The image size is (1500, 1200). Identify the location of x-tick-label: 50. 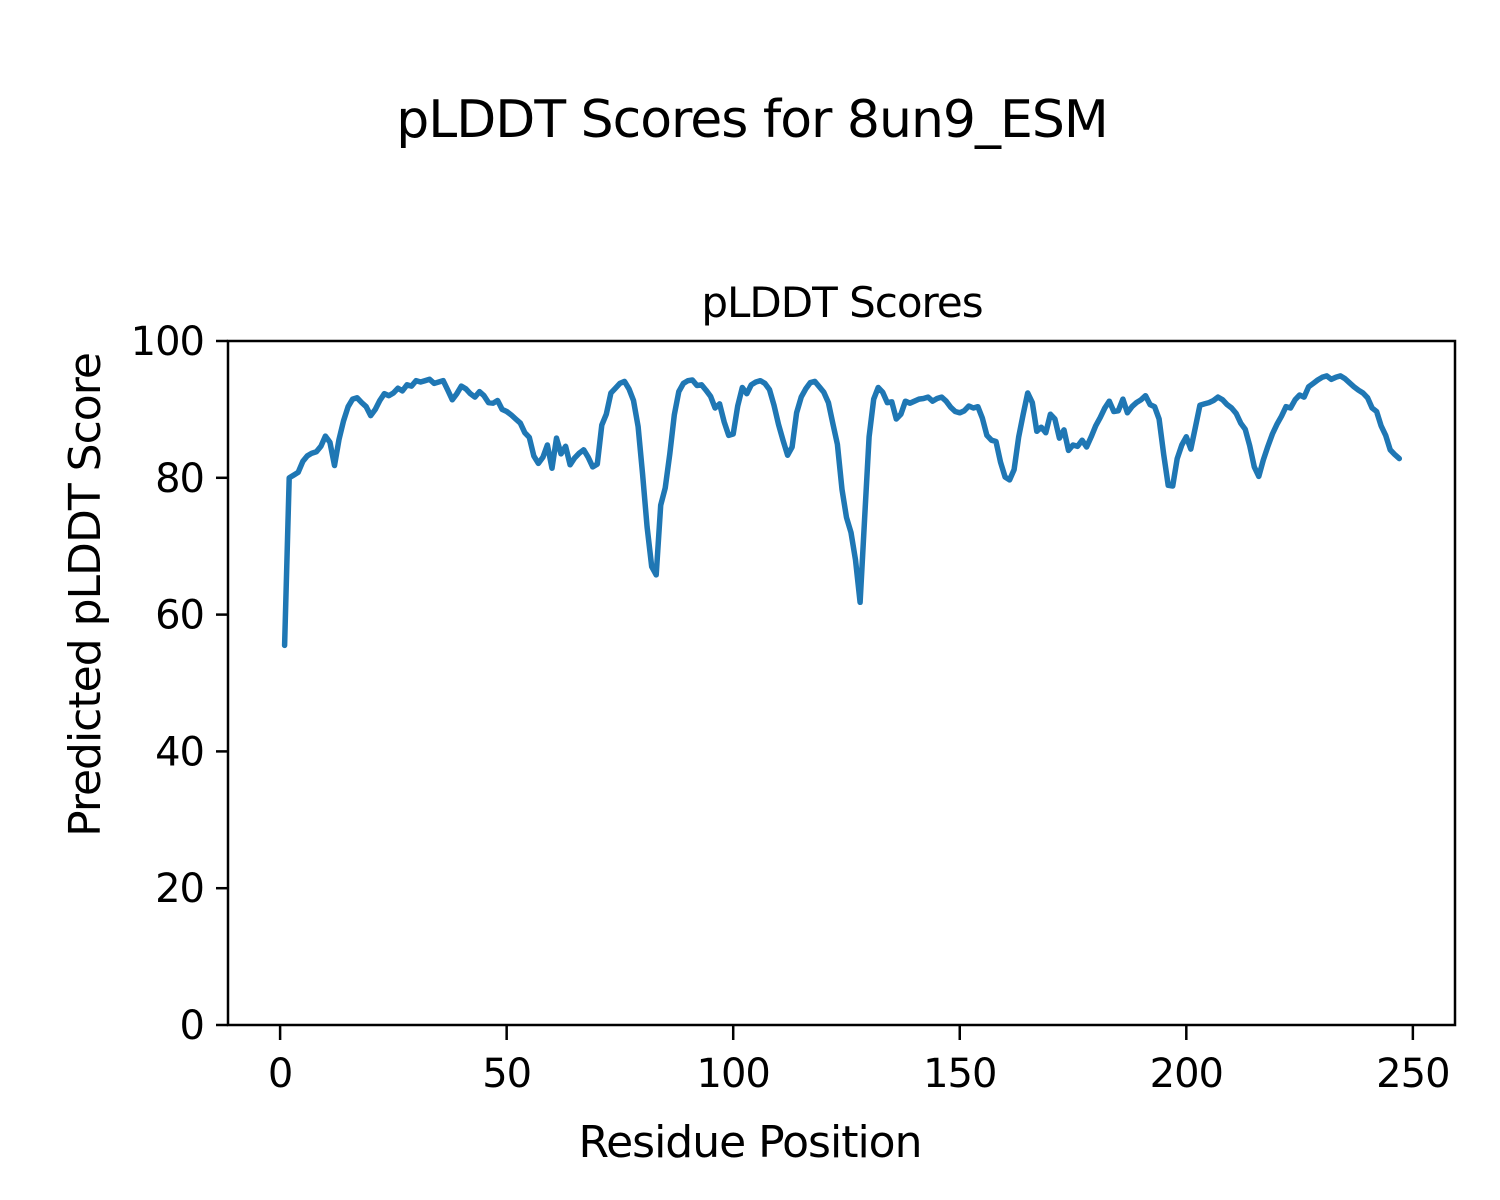
(506, 1074).